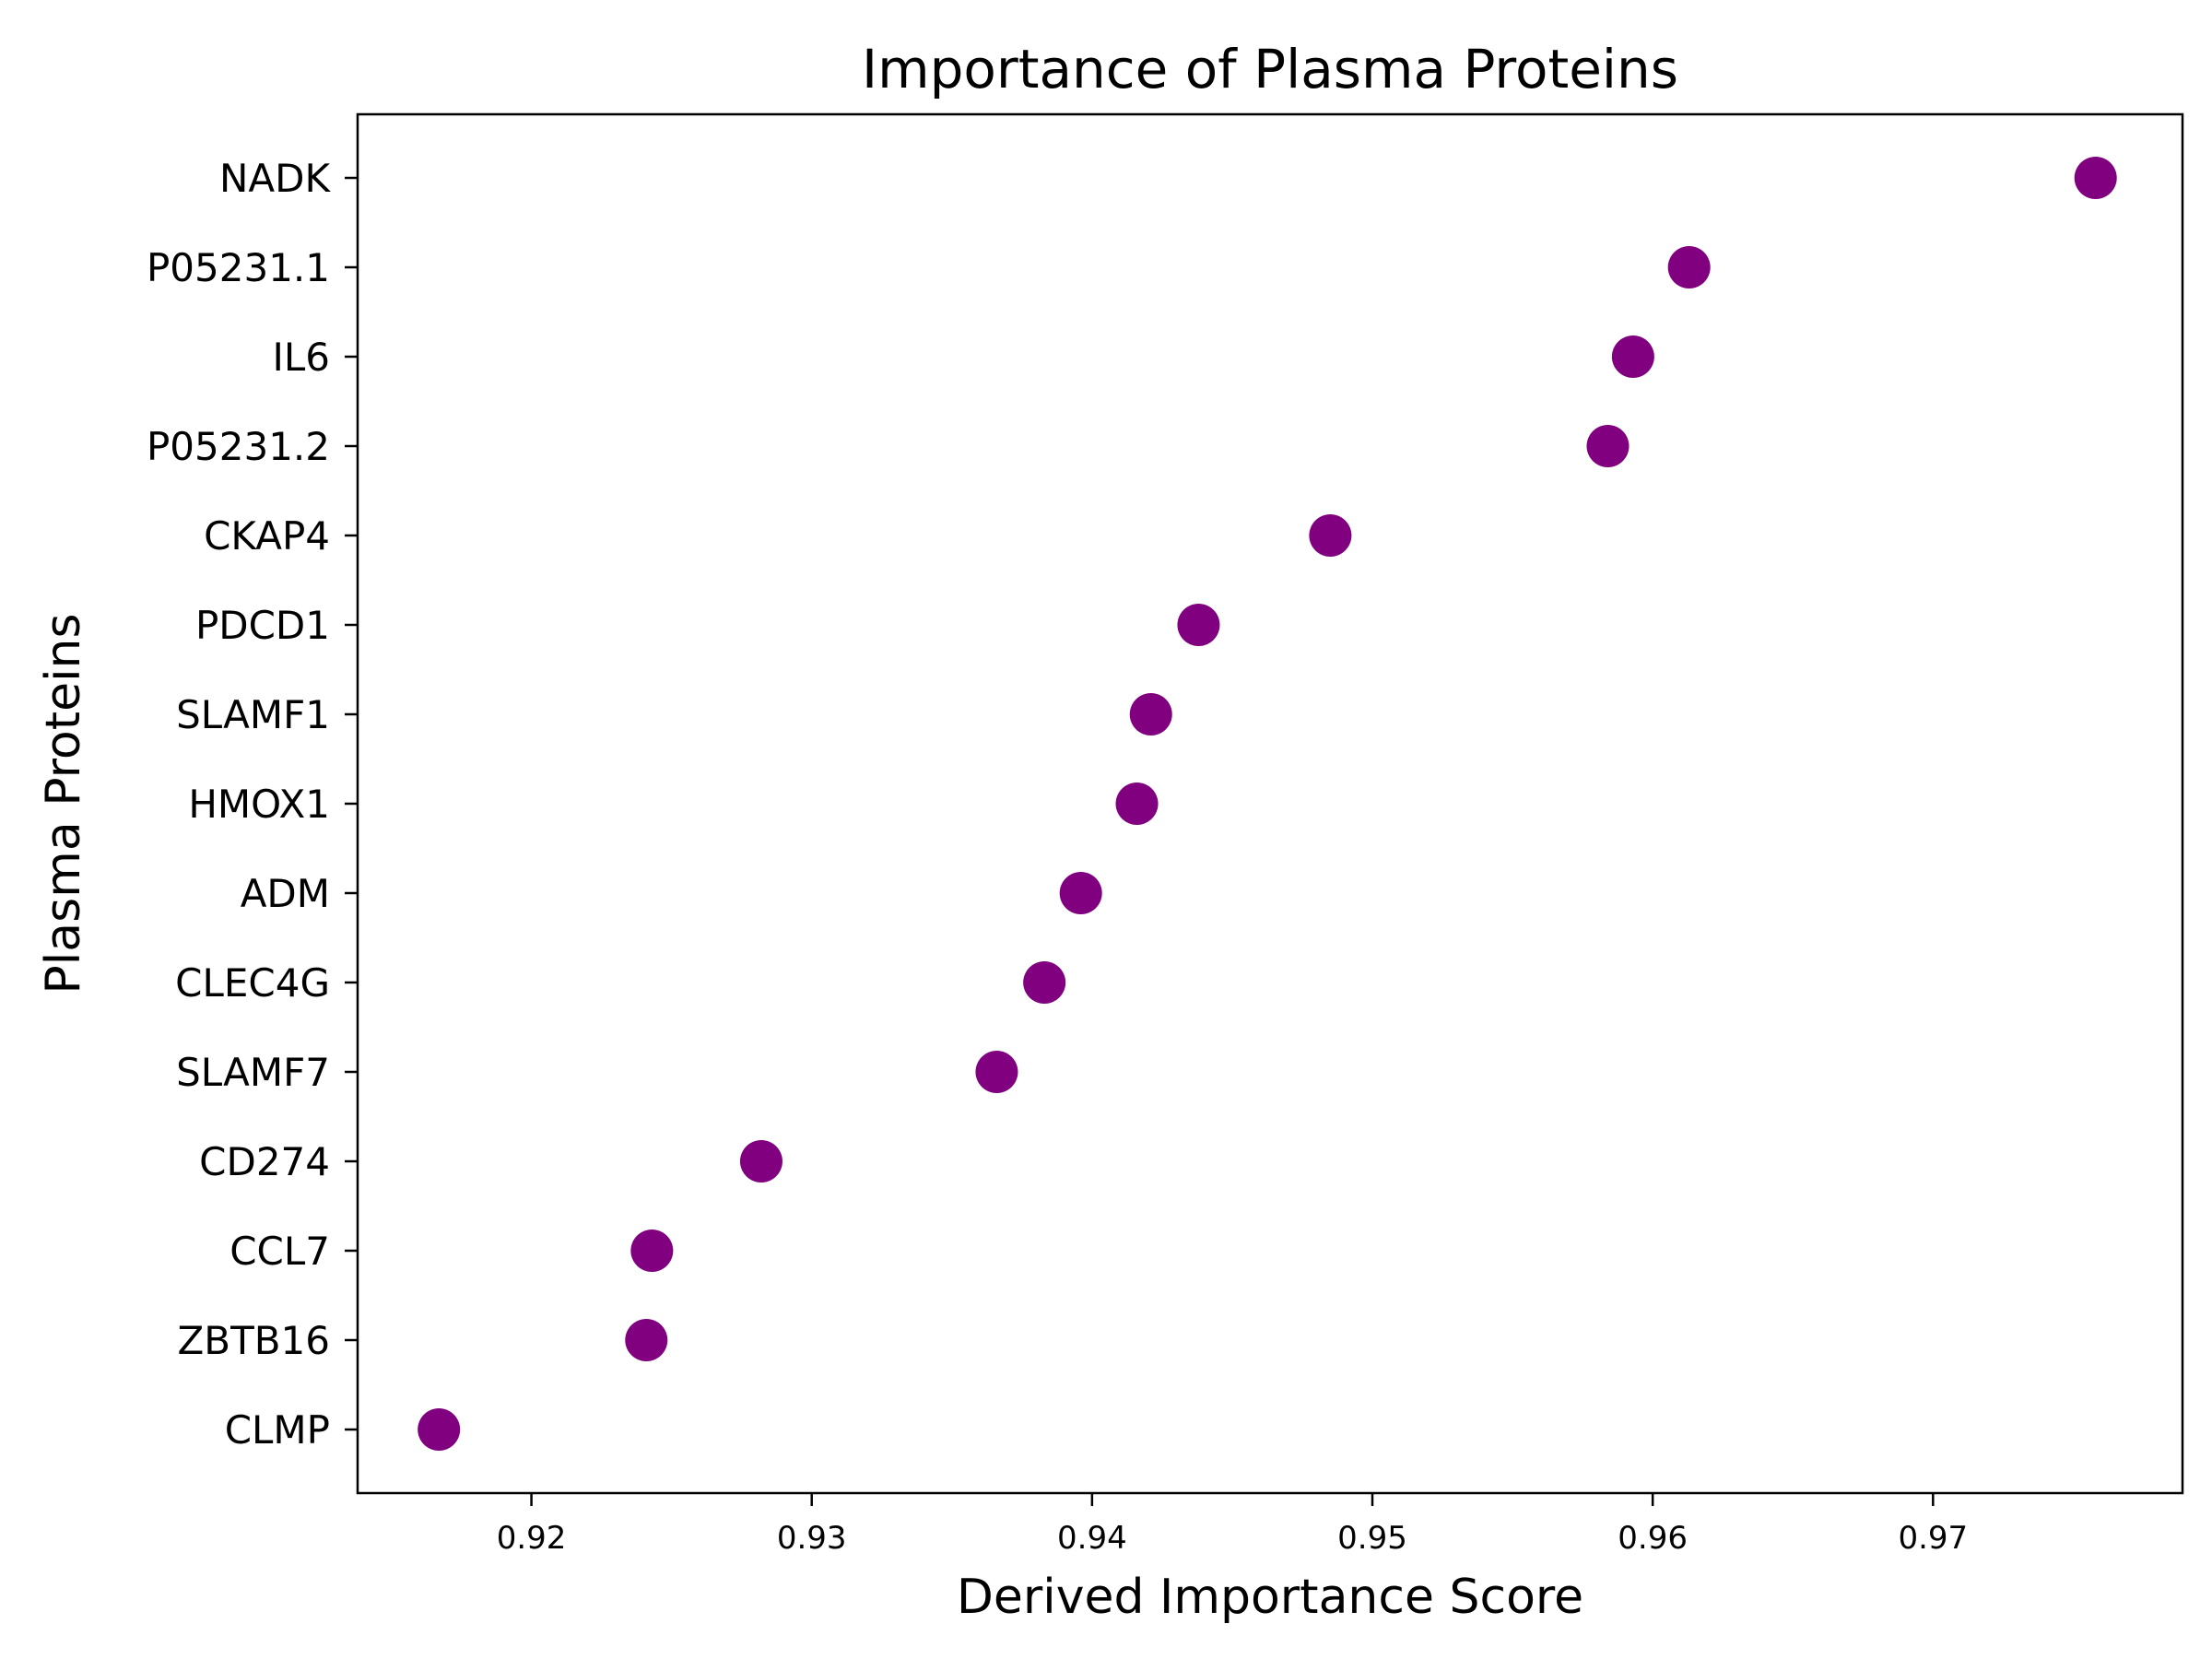  What do you see at coordinates (1653, 1538) in the screenshot?
I see `x-tick-label: 0.96` at bounding box center [1653, 1538].